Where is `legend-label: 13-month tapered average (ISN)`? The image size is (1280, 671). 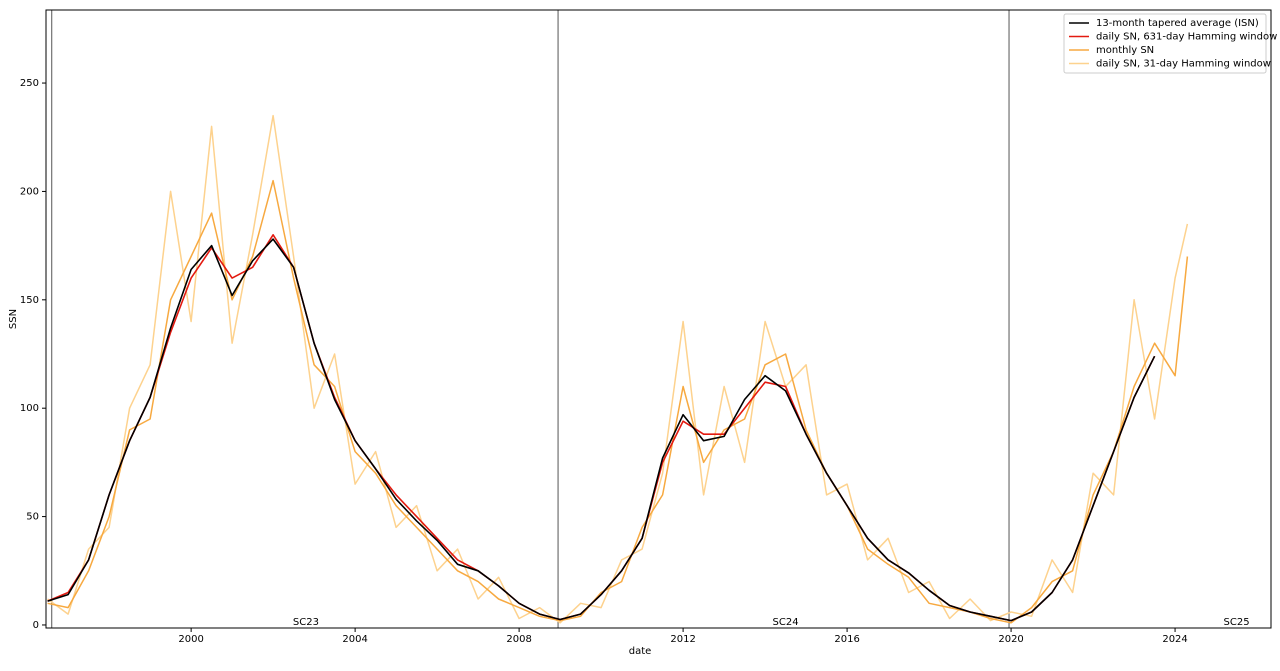
legend-label: 13-month tapered average (ISN) is located at coordinates (1177, 23).